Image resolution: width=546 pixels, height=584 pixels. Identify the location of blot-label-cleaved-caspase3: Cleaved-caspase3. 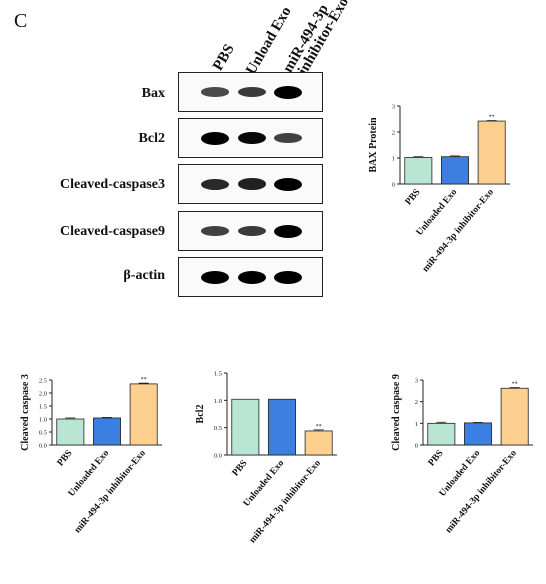
(112, 184).